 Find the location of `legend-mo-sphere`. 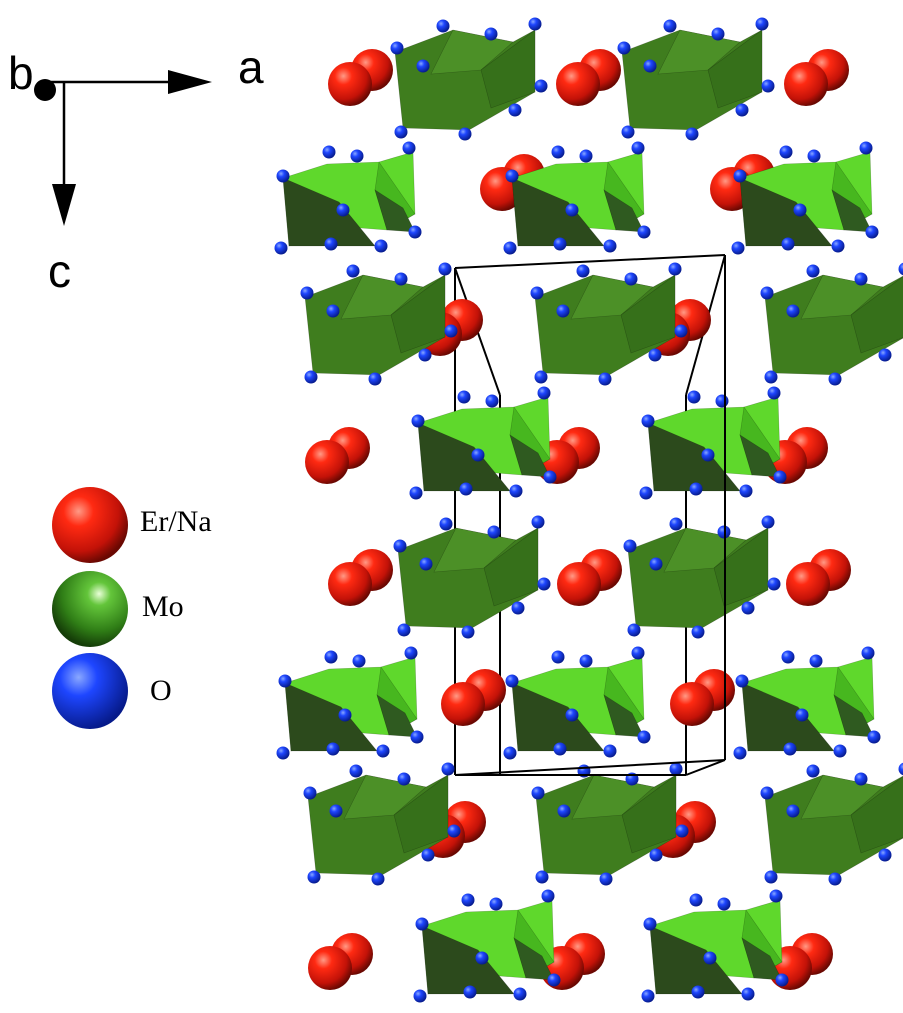

legend-mo-sphere is located at coordinates (90, 609).